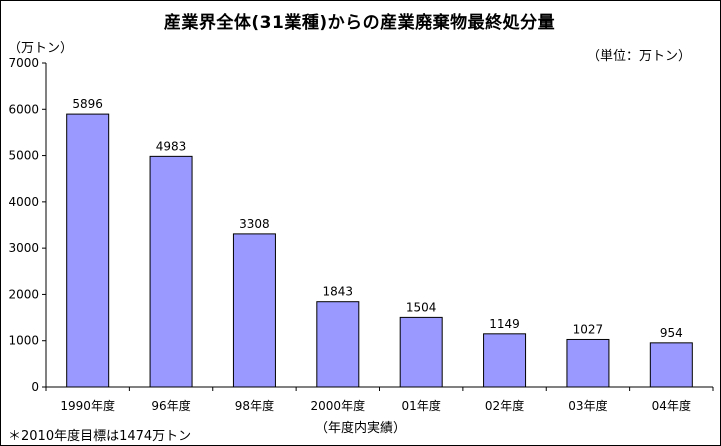  What do you see at coordinates (100, 436) in the screenshot?
I see `footnote: ＊2010年度目標は1474万トン` at bounding box center [100, 436].